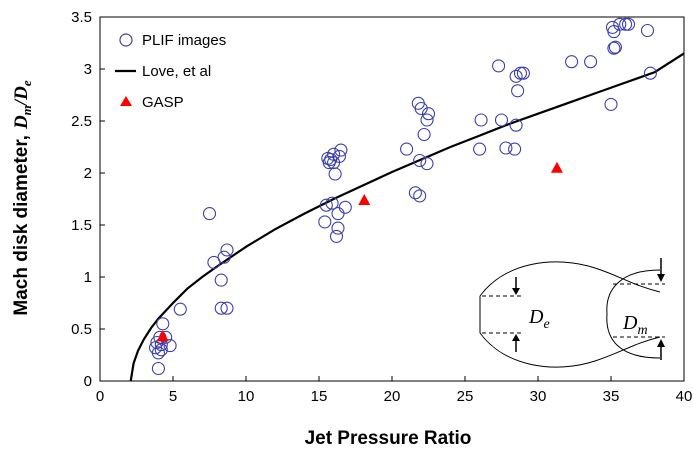 The image size is (693, 451). I want to click on y-axis-title-symbol: D, so click(21, 122).